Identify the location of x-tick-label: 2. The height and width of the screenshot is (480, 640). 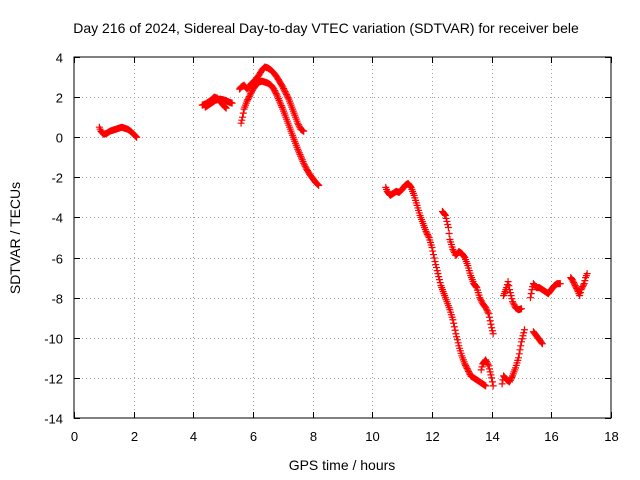
(134, 436).